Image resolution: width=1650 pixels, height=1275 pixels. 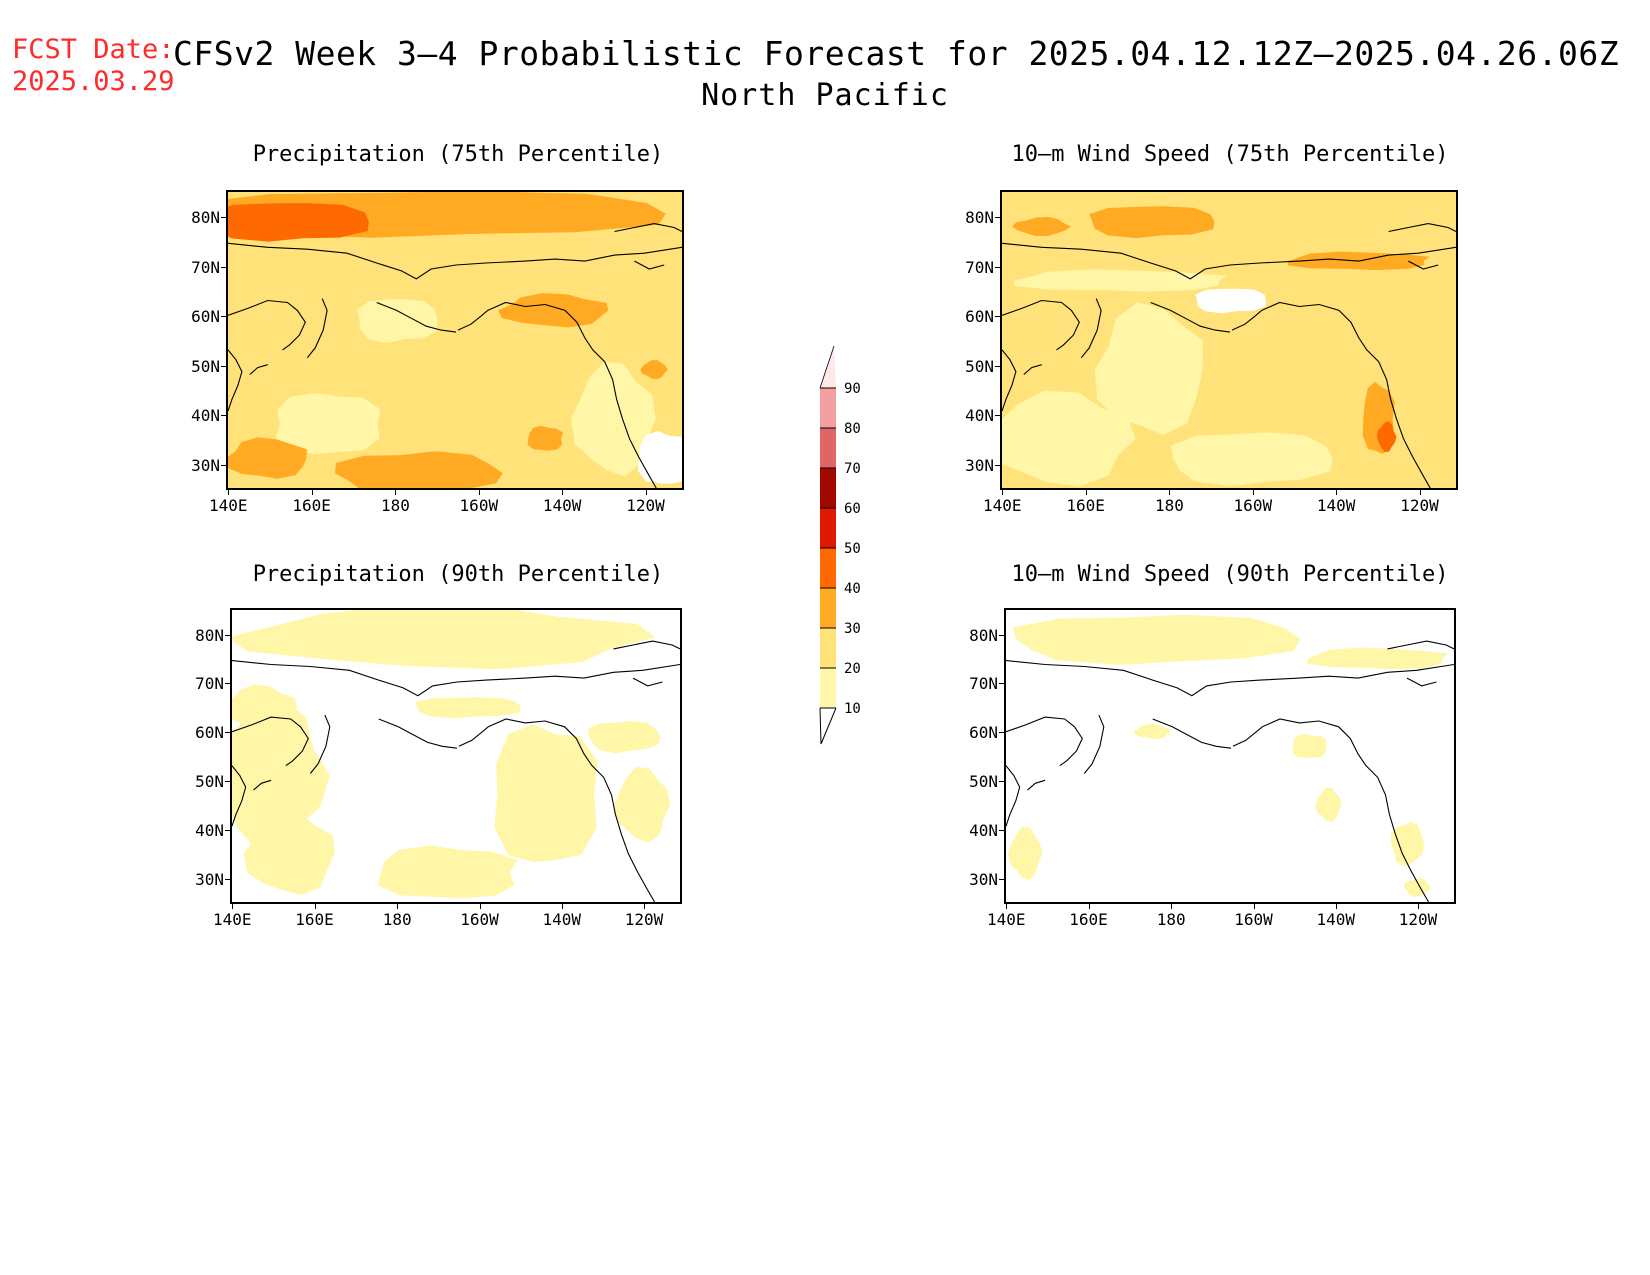 What do you see at coordinates (852, 669) in the screenshot?
I see `colorbar-label: 20` at bounding box center [852, 669].